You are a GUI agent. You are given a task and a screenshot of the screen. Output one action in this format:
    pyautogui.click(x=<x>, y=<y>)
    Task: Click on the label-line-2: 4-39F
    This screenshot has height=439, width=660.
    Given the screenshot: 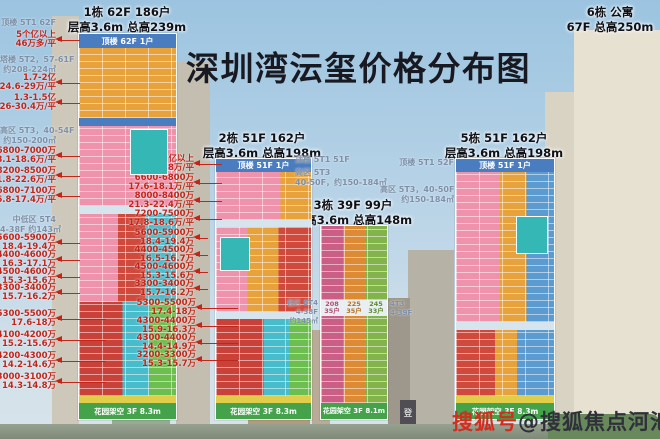 What is the action you would take?
    pyautogui.click(x=401, y=312)
    